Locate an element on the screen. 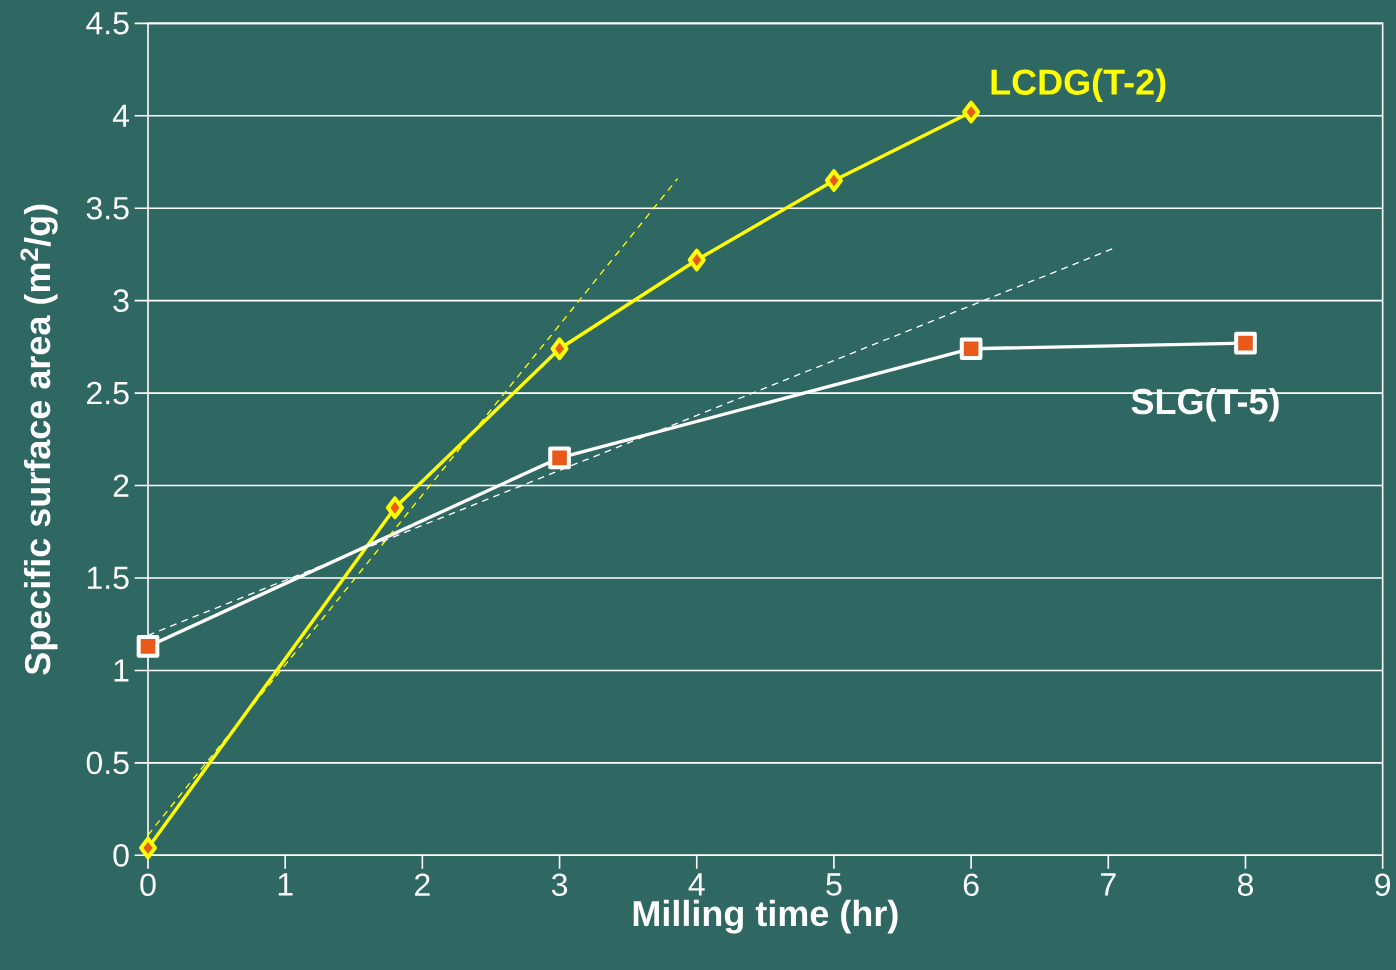  y-tick-label: 0.5 is located at coordinates (107, 763).